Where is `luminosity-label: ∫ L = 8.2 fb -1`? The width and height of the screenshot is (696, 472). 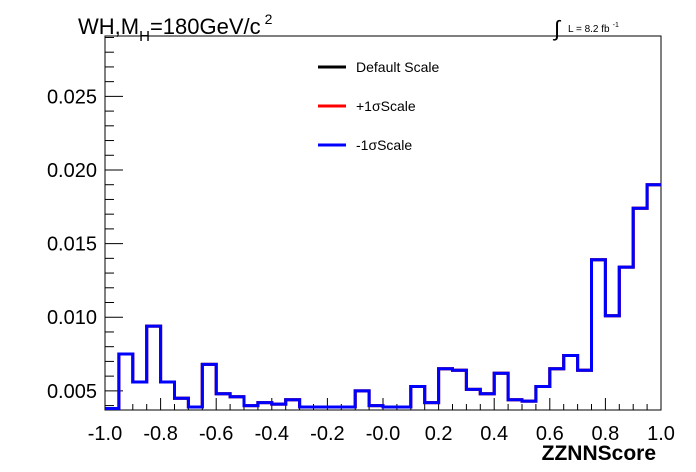
luminosity-label: ∫ L = 8.2 fb -1 is located at coordinates (585, 28).